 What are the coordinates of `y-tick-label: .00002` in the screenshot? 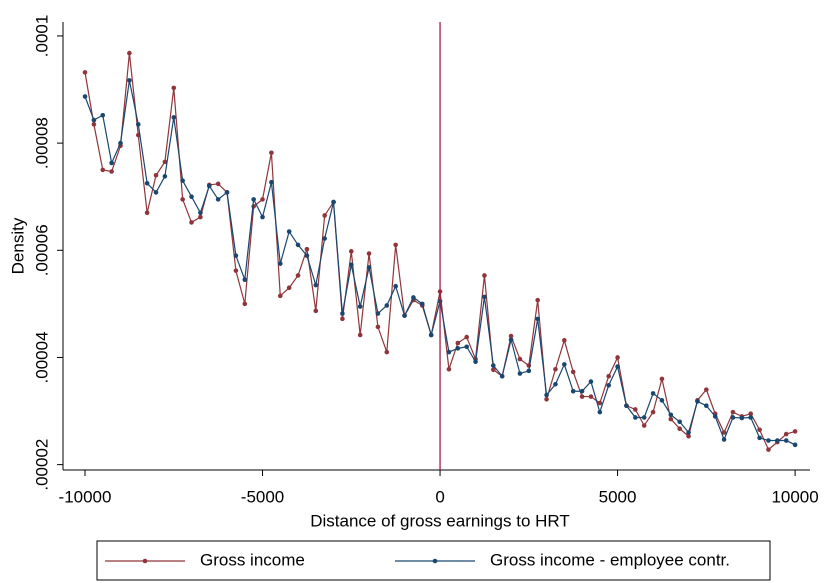 It's located at (41, 465).